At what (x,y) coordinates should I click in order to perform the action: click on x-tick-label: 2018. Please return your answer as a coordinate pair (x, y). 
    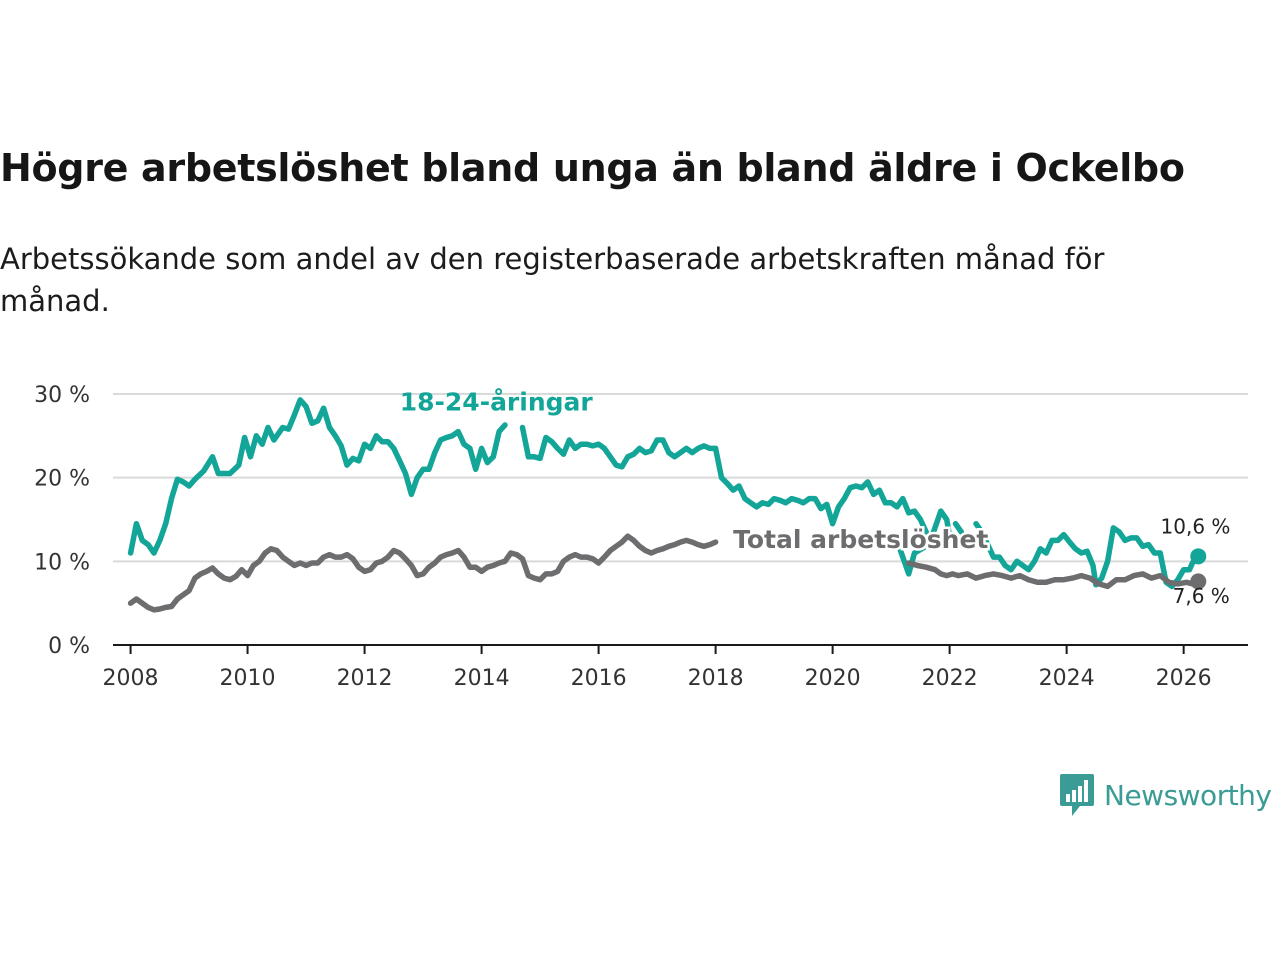
    Looking at the image, I should click on (716, 678).